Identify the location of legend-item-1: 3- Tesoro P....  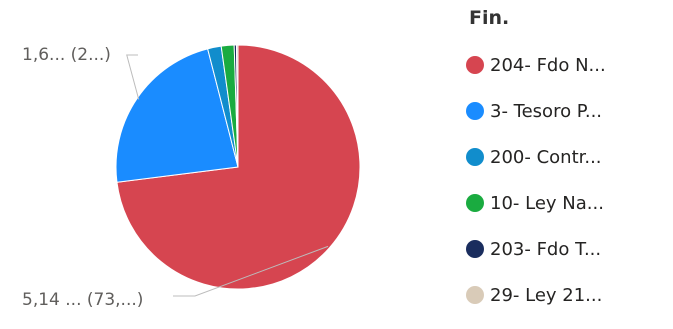
(536, 111).